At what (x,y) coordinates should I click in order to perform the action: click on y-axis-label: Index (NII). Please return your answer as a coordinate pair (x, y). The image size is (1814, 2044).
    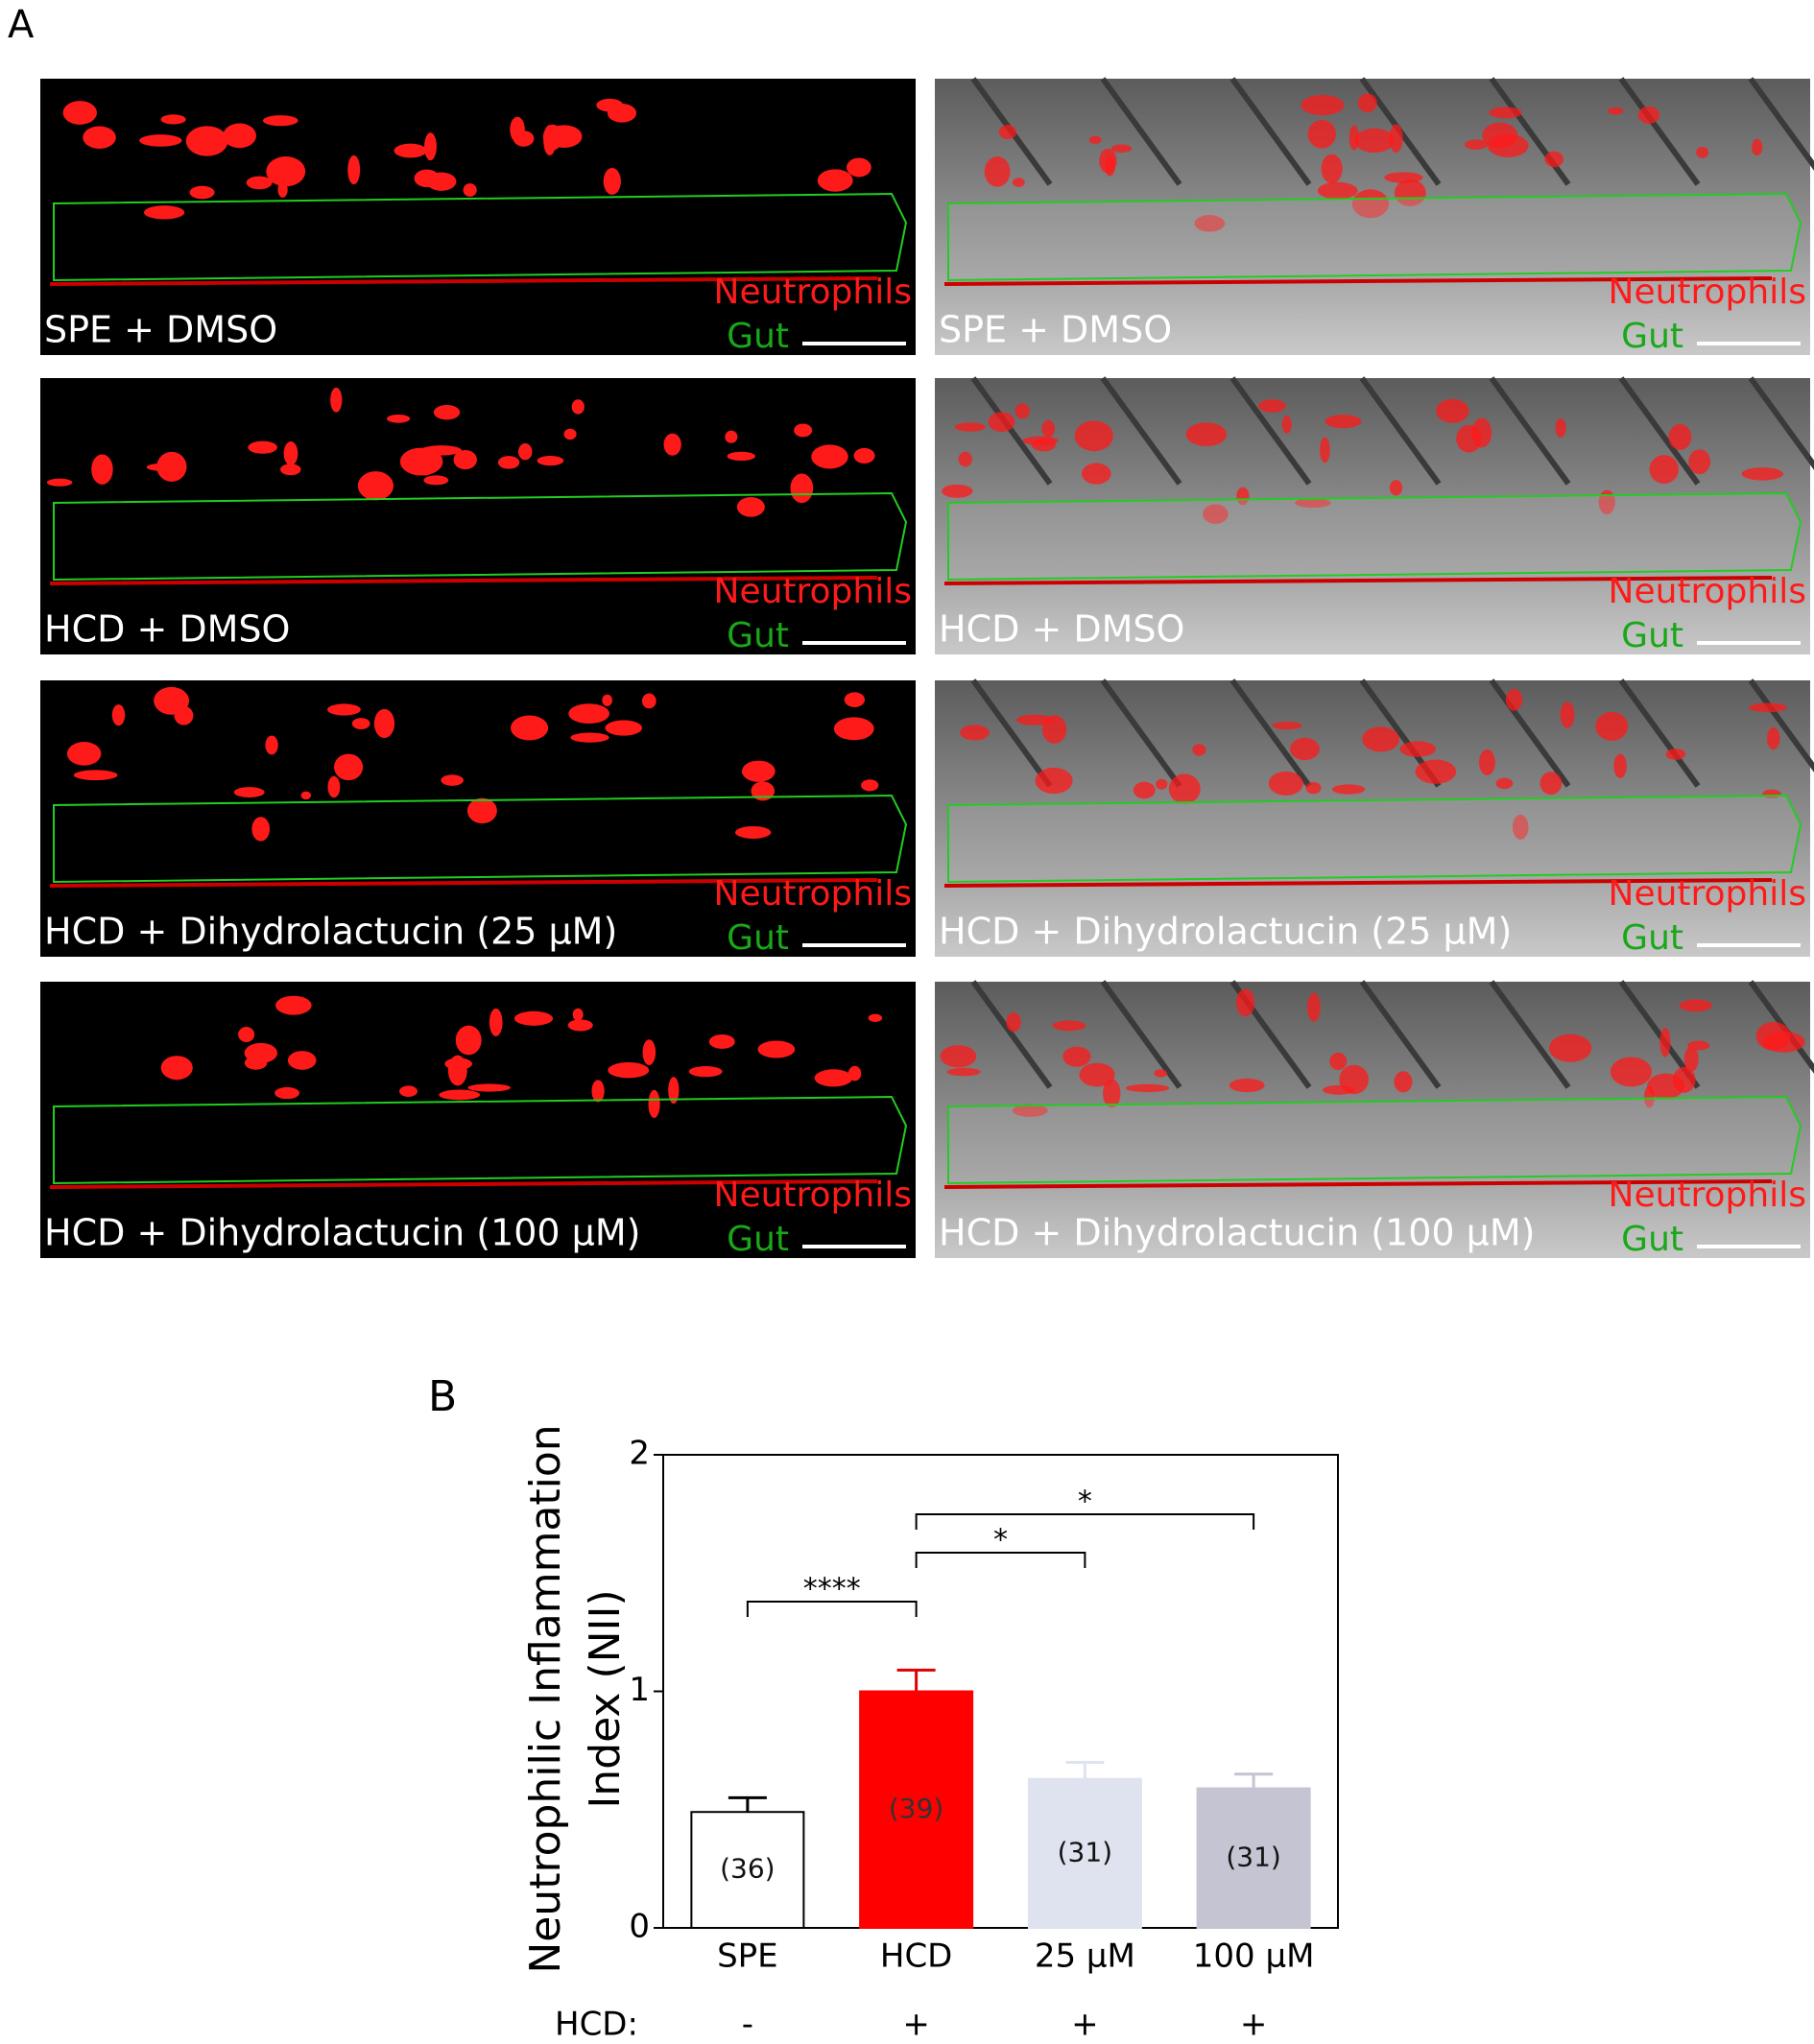
    Looking at the image, I should click on (605, 1698).